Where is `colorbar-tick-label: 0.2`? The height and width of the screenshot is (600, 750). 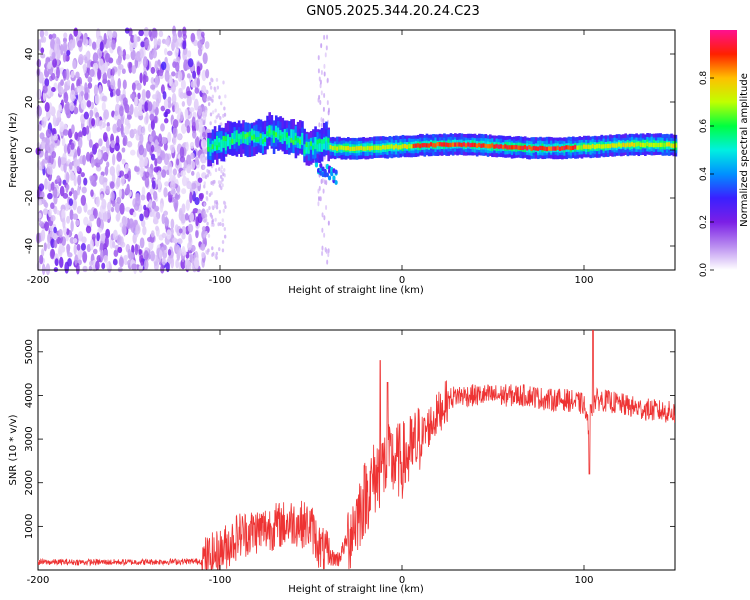
colorbar-tick-label: 0.2 is located at coordinates (704, 222).